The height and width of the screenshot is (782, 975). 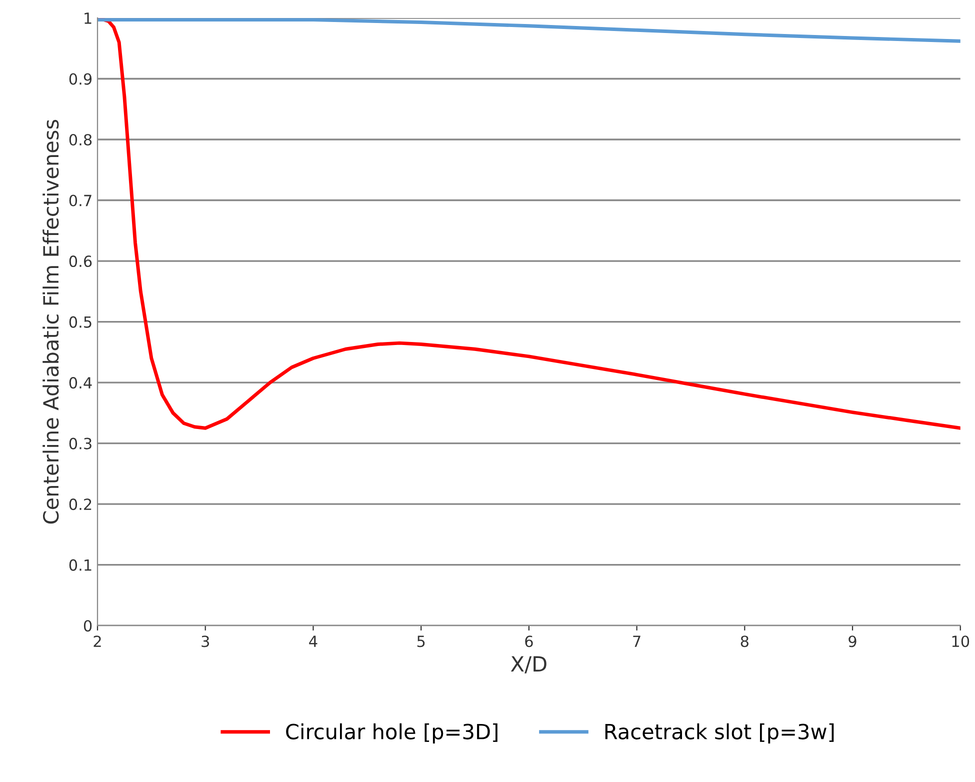 What do you see at coordinates (80, 383) in the screenshot?
I see `y-tick-label: 0.4` at bounding box center [80, 383].